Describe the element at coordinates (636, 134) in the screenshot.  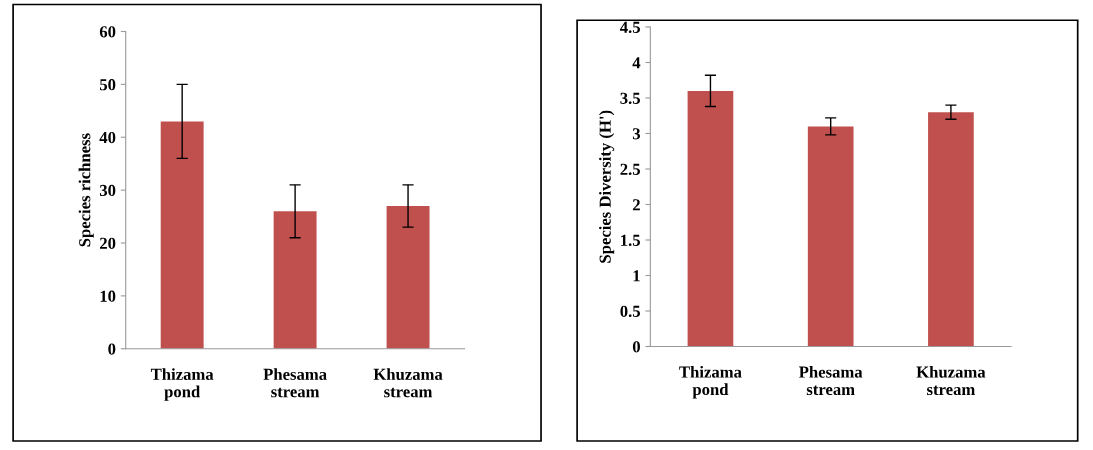
I see `y-tick-label: 3` at that location.